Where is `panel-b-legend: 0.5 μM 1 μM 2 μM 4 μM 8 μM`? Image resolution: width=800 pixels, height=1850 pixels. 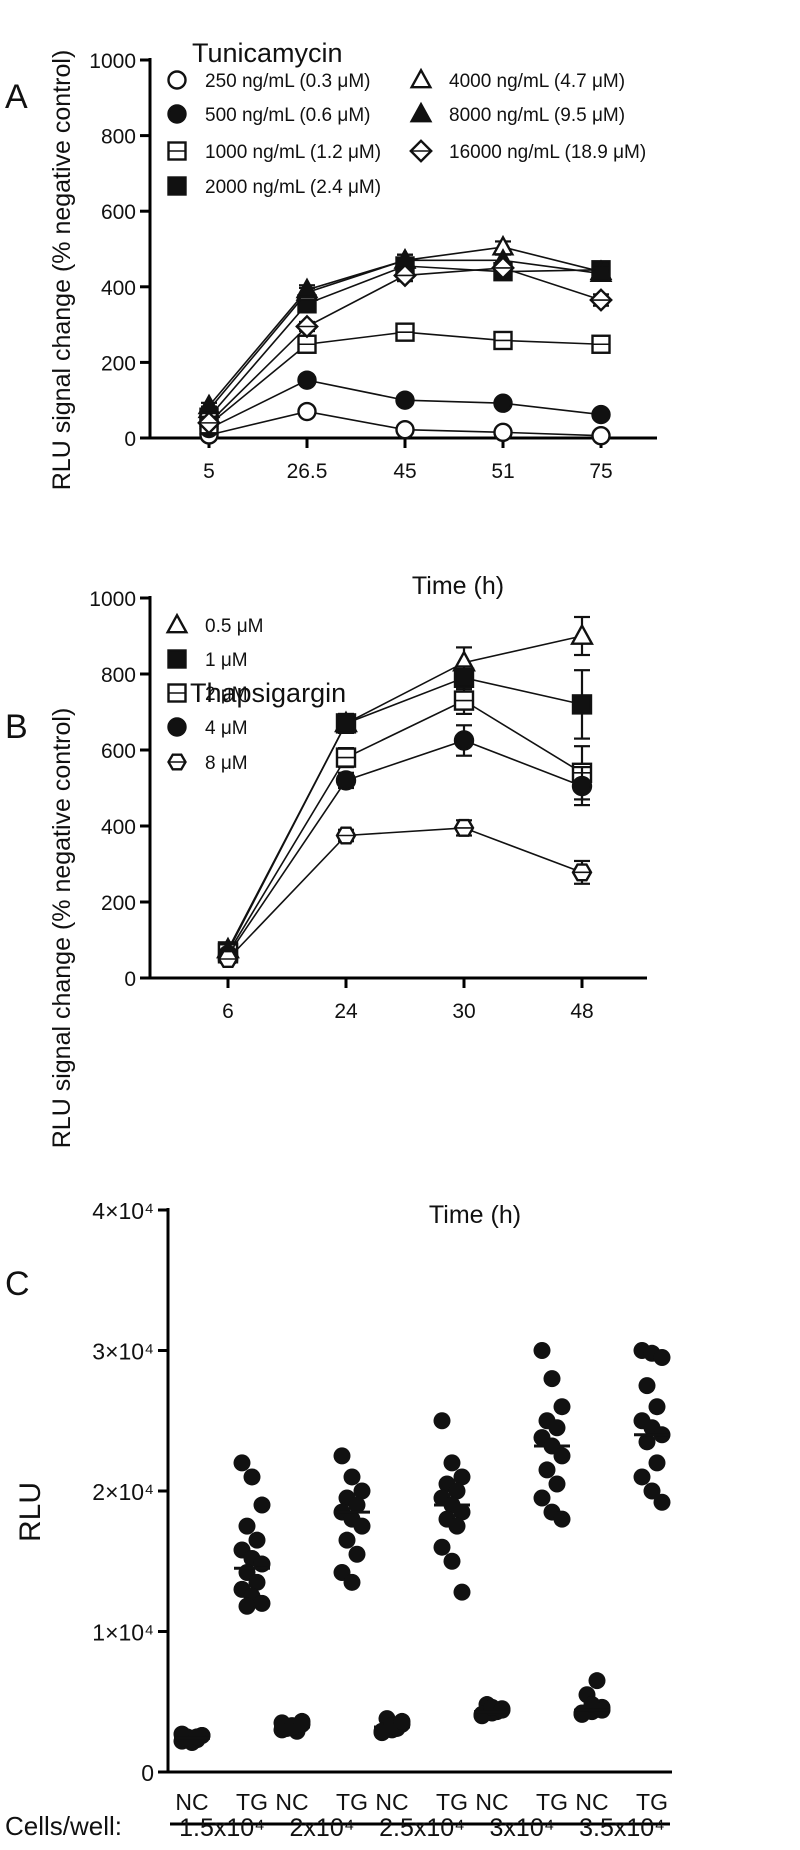
panel-b-legend: 0.5 μM 1 μM 2 μM 4 μM 8 μM is located at coordinates (214, 693).